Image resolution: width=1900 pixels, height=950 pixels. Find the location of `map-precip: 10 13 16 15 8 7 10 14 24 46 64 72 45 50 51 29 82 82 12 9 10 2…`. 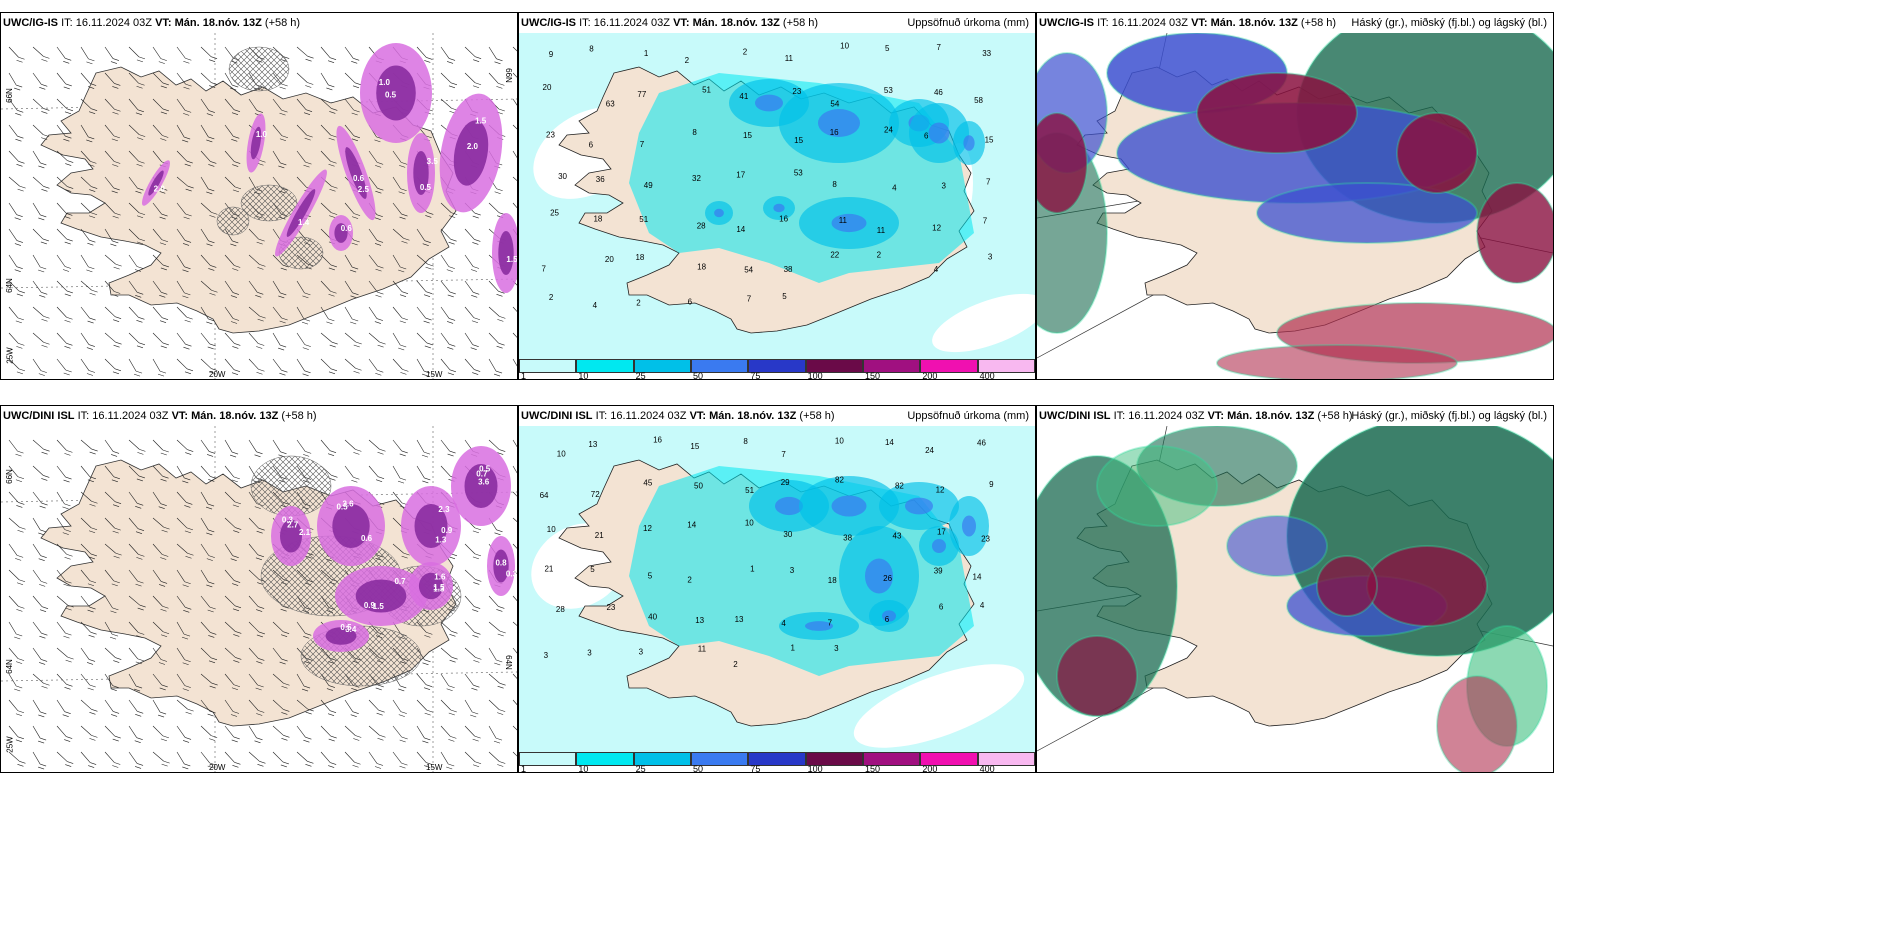

map-precip: 10 13 16 15 8 7 10 14 24 46 64 72 45 50 51 29 82 82 12 9 10 2… is located at coordinates (777, 589).